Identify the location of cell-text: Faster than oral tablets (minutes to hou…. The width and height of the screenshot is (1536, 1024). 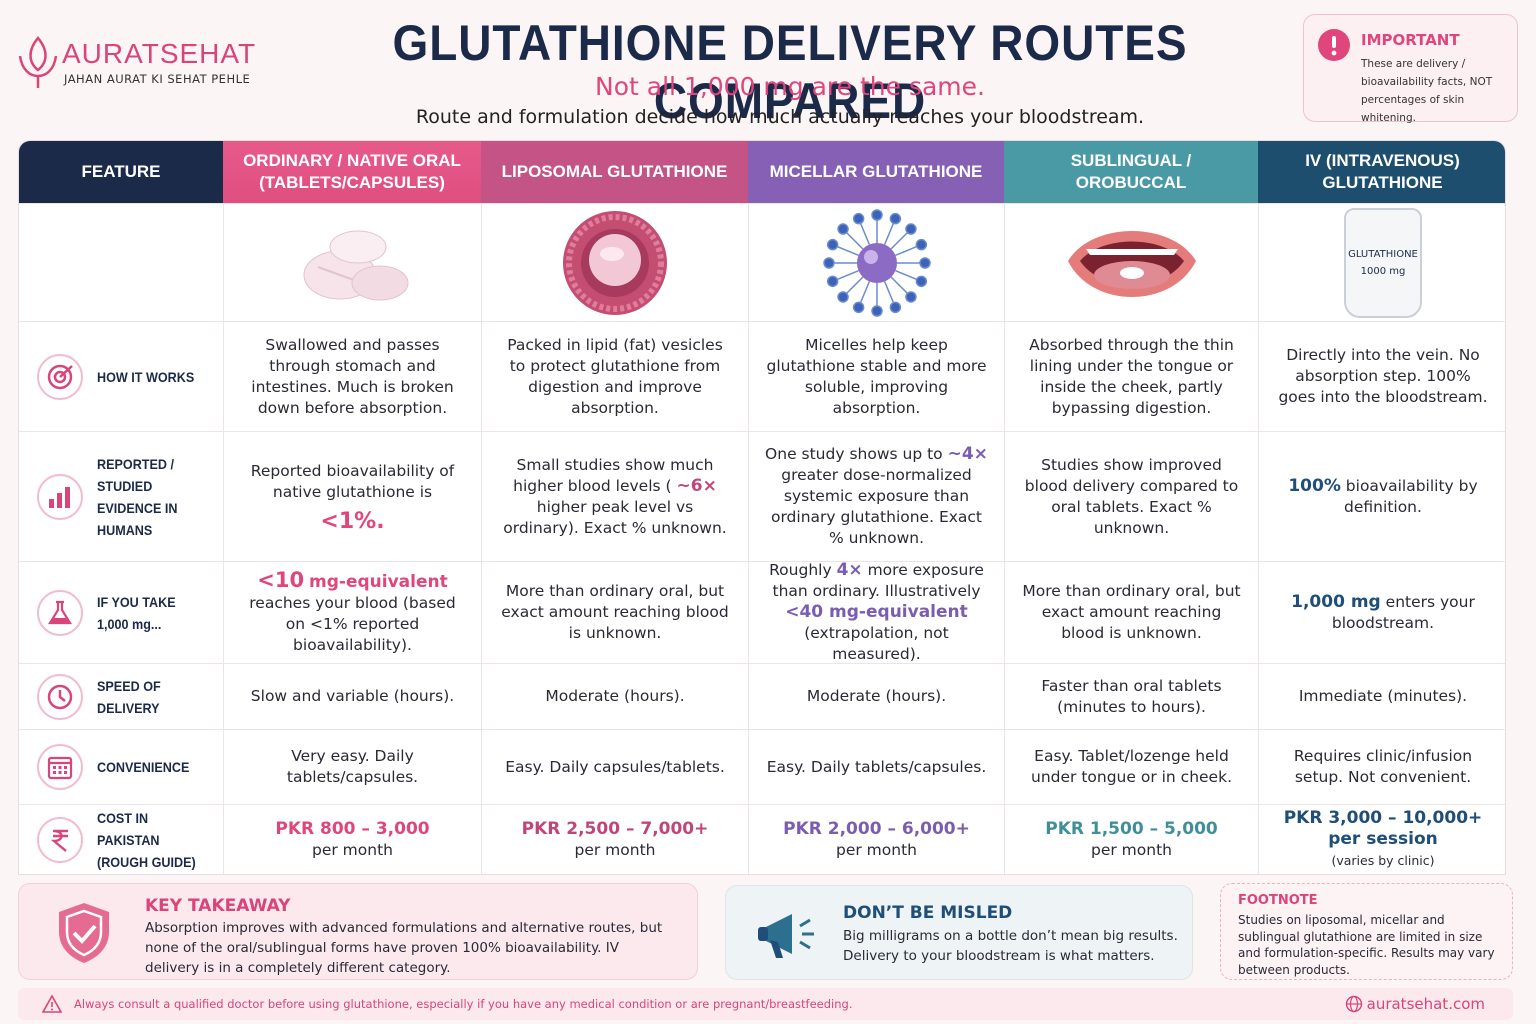
(1131, 696).